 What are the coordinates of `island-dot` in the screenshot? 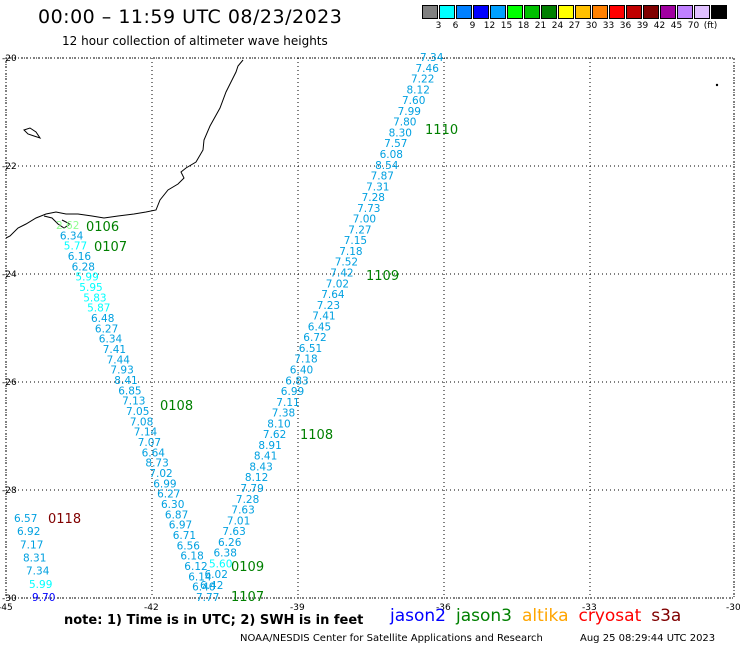 It's located at (717, 85).